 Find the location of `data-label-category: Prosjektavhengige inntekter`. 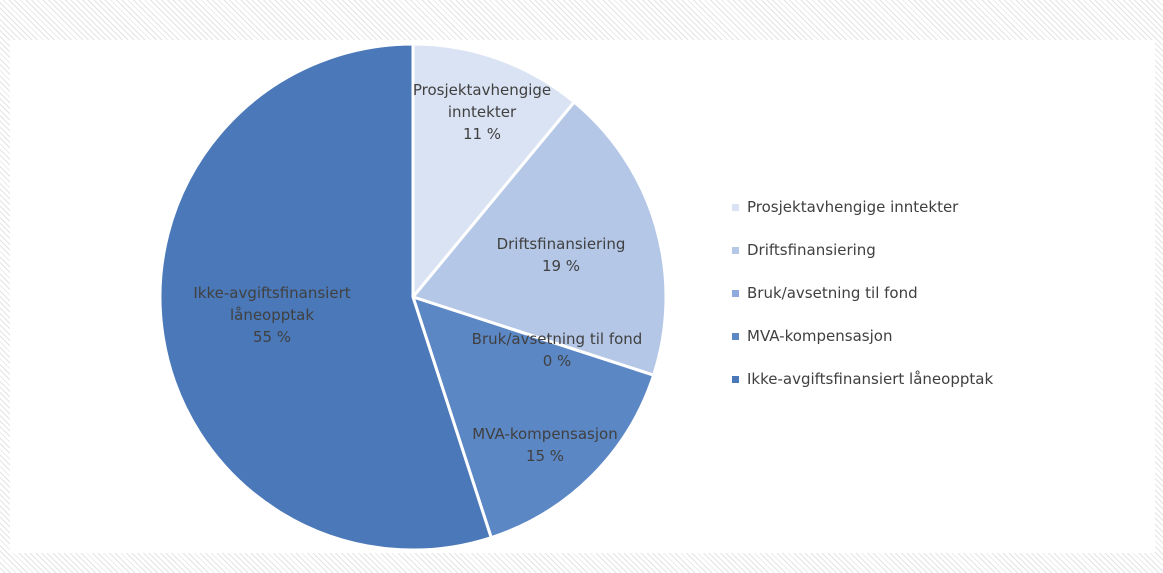

data-label-category: Prosjektavhengige inntekter is located at coordinates (482, 101).